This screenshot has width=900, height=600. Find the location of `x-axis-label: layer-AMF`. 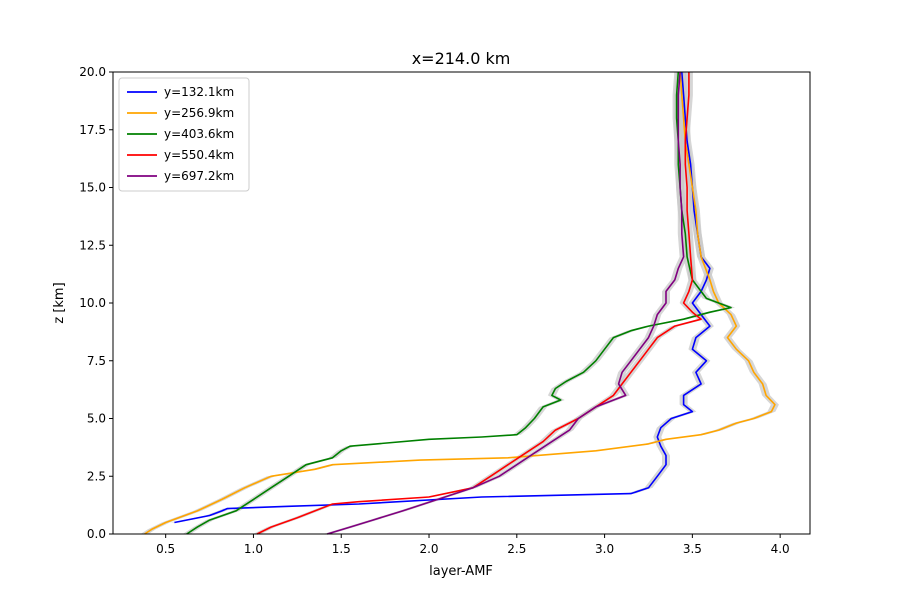

x-axis-label: layer-AMF is located at coordinates (461, 571).